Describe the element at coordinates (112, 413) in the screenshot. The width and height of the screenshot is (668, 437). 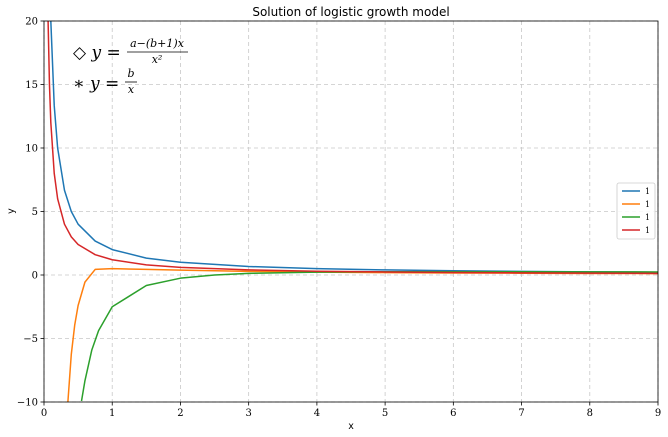
I see `x-tick-label: 1` at that location.